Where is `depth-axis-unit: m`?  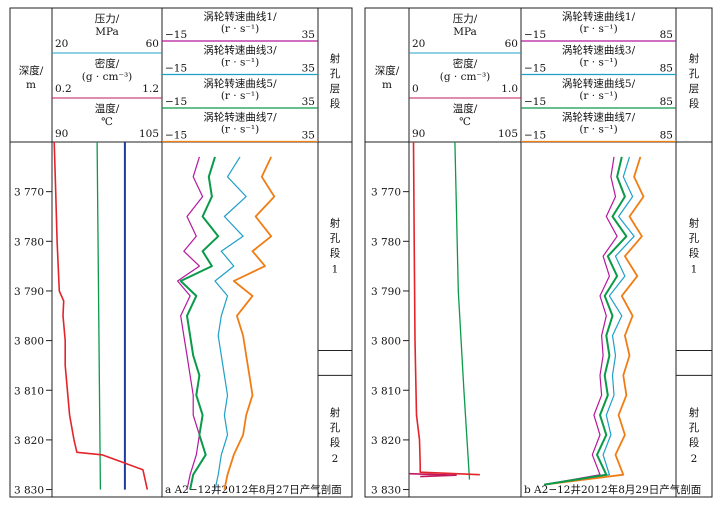 depth-axis-unit: m is located at coordinates (387, 85).